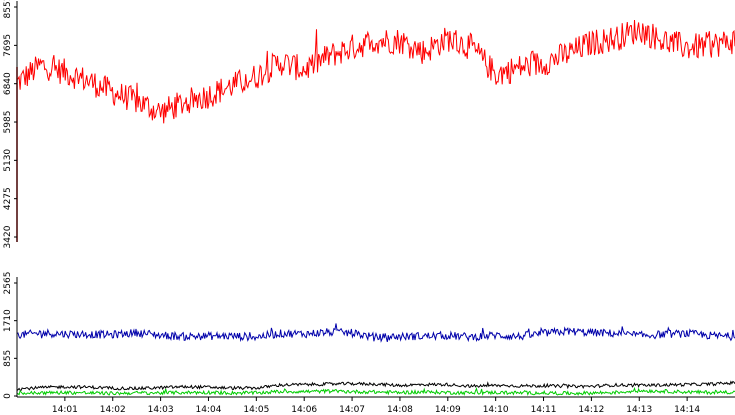  Describe the element at coordinates (8, 396) in the screenshot. I see `lower-y-label: 0` at that location.